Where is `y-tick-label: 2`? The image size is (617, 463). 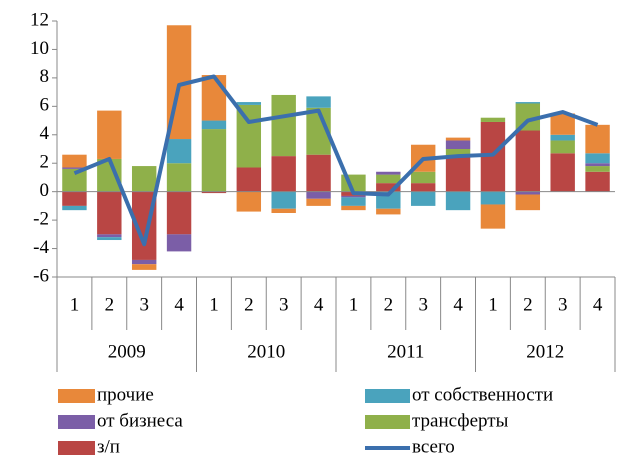 y-tick-label: 2 is located at coordinates (45, 162).